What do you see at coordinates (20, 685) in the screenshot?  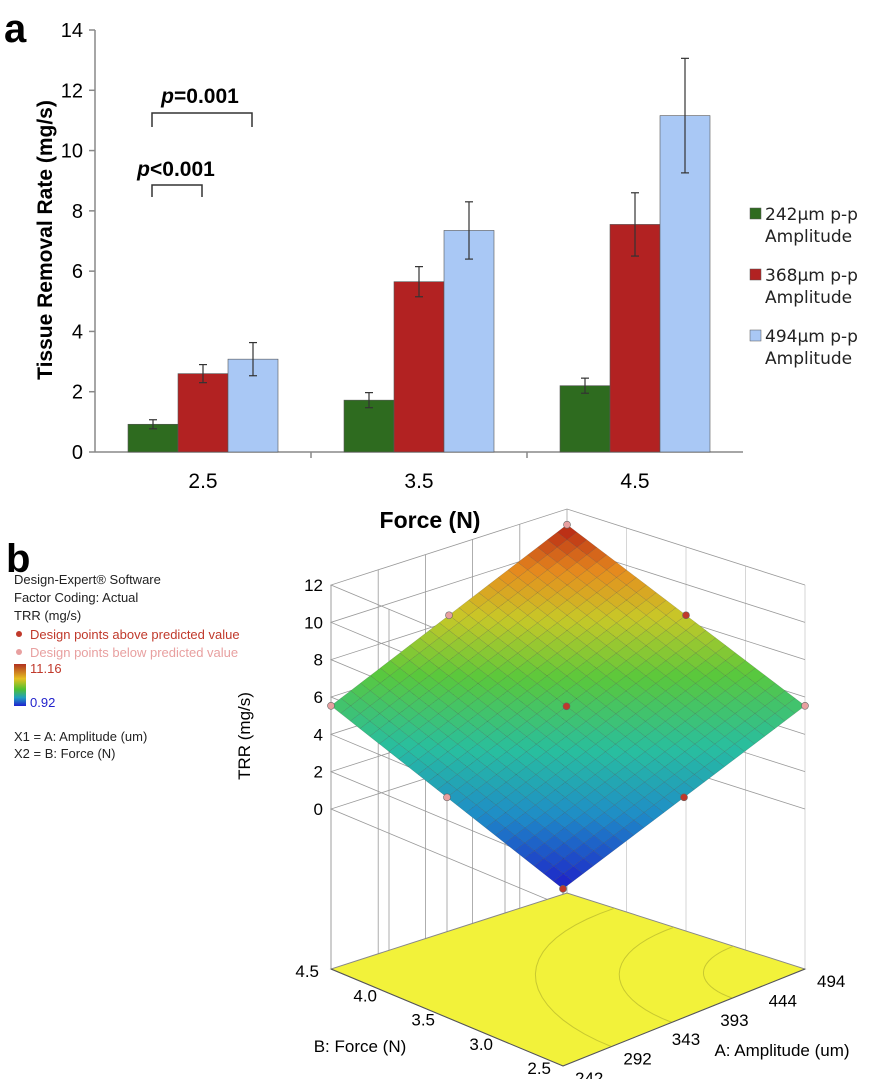 I see `colorbar` at bounding box center [20, 685].